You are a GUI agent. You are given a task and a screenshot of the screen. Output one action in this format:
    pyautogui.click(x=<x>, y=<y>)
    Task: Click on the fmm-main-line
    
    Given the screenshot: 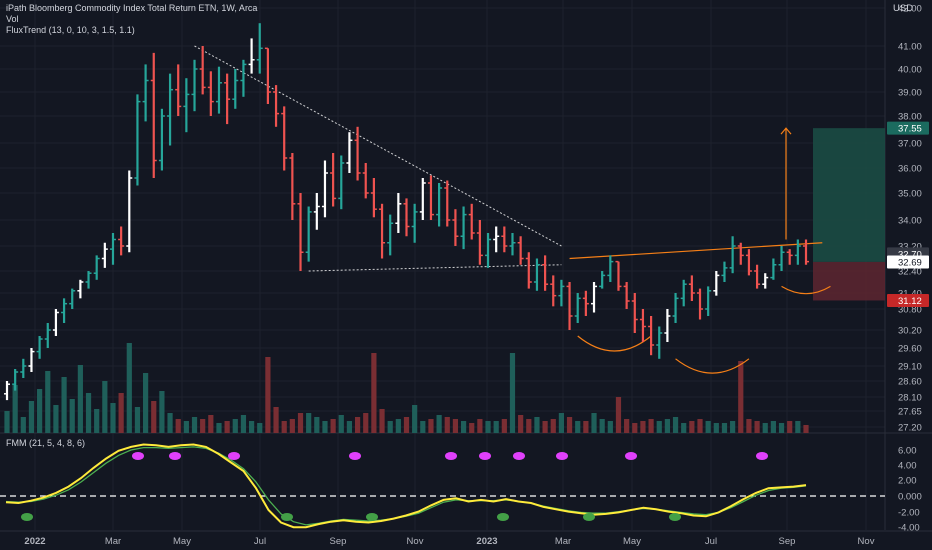 What is the action you would take?
    pyautogui.click(x=406, y=486)
    